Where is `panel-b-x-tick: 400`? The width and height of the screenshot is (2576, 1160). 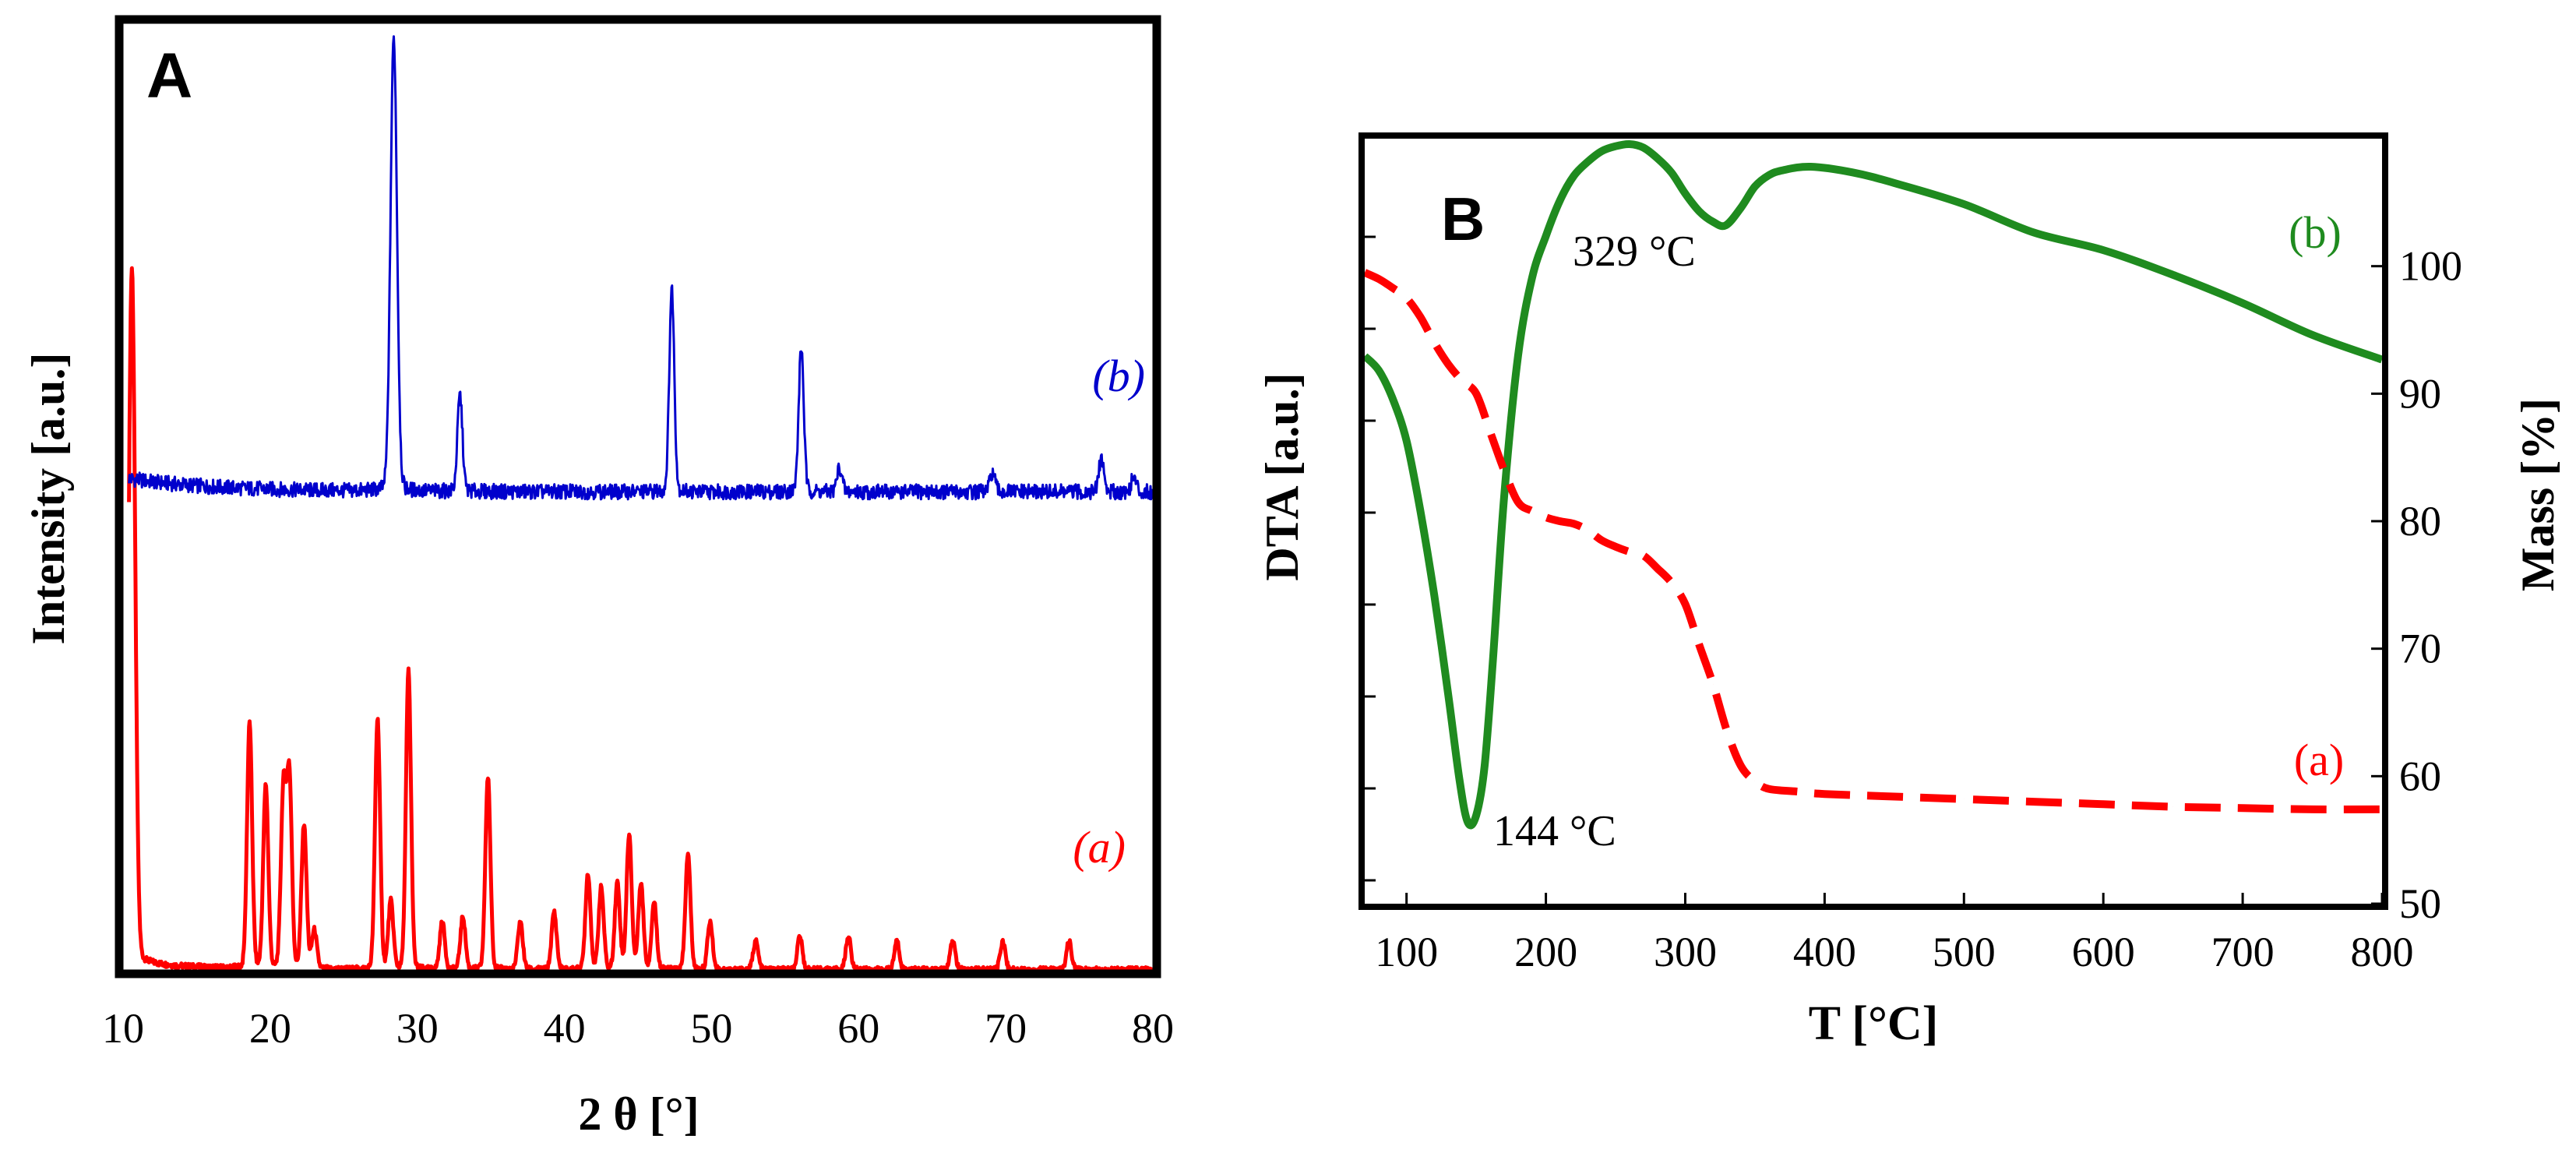 panel-b-x-tick: 400 is located at coordinates (1825, 952).